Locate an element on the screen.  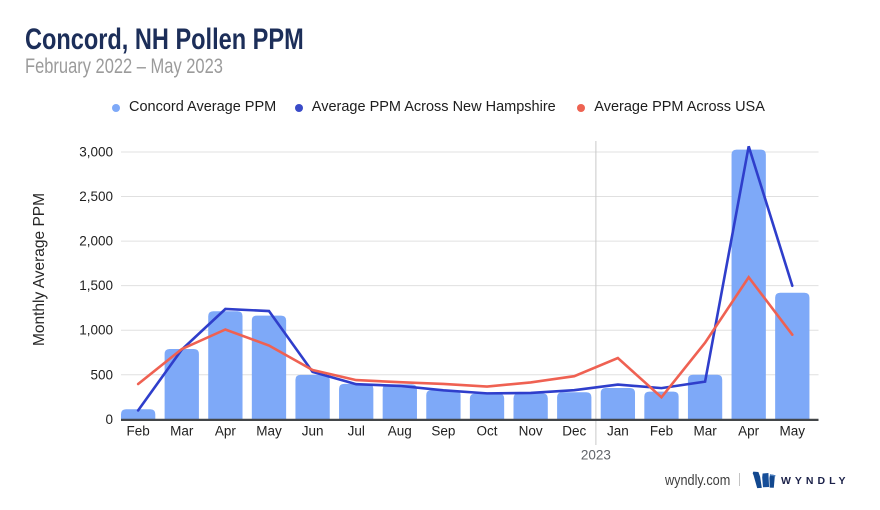
svg-text: 2023 is located at coordinates (596, 455).